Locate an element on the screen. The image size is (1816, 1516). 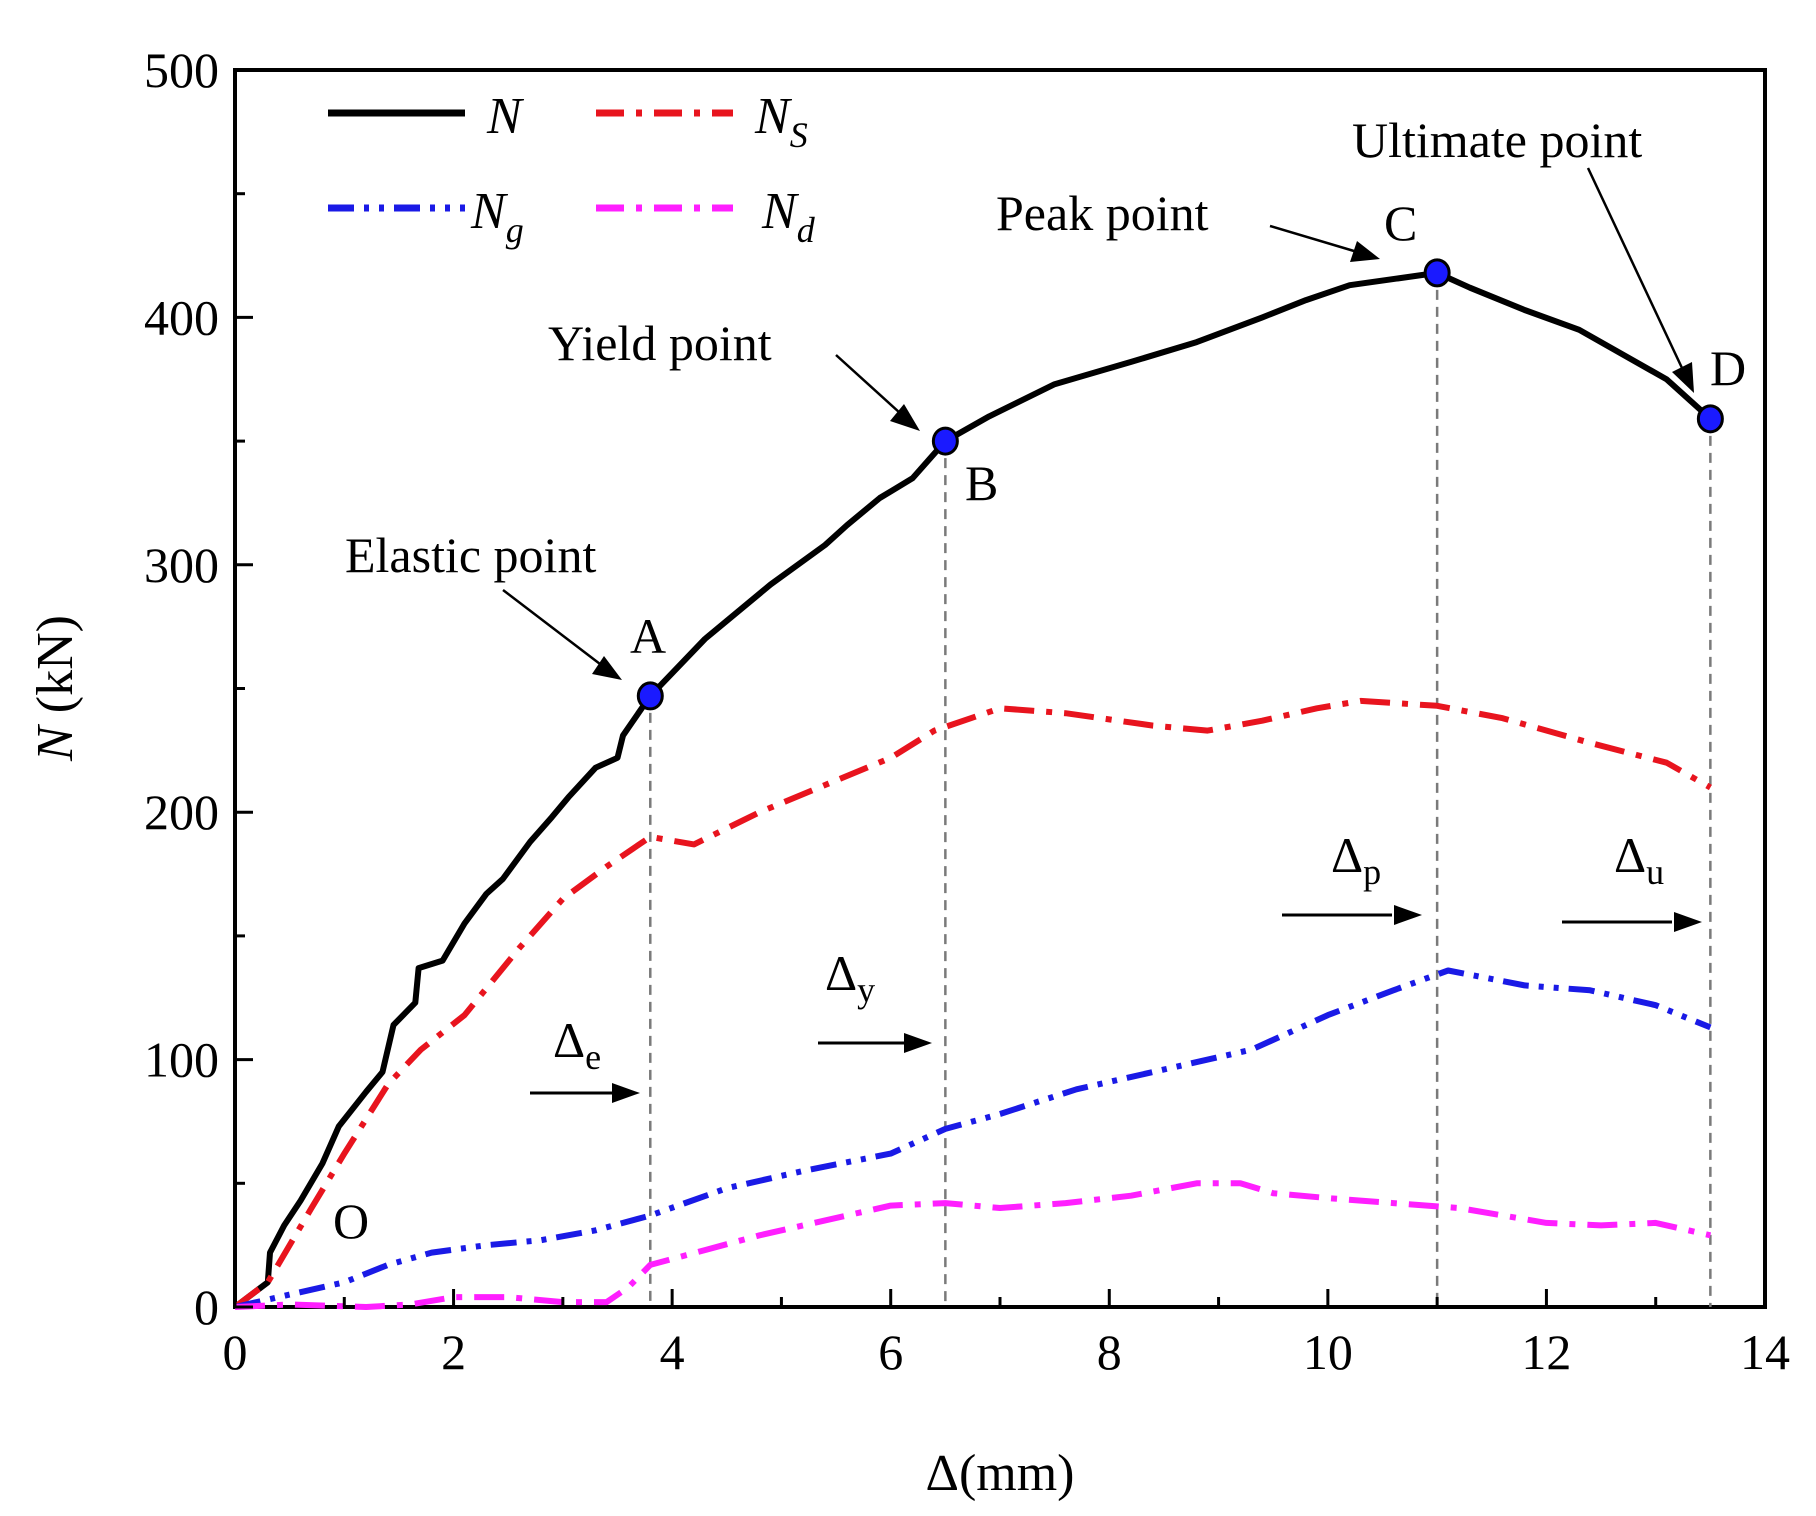
delta-e-label: Δe is located at coordinates (577, 1044).